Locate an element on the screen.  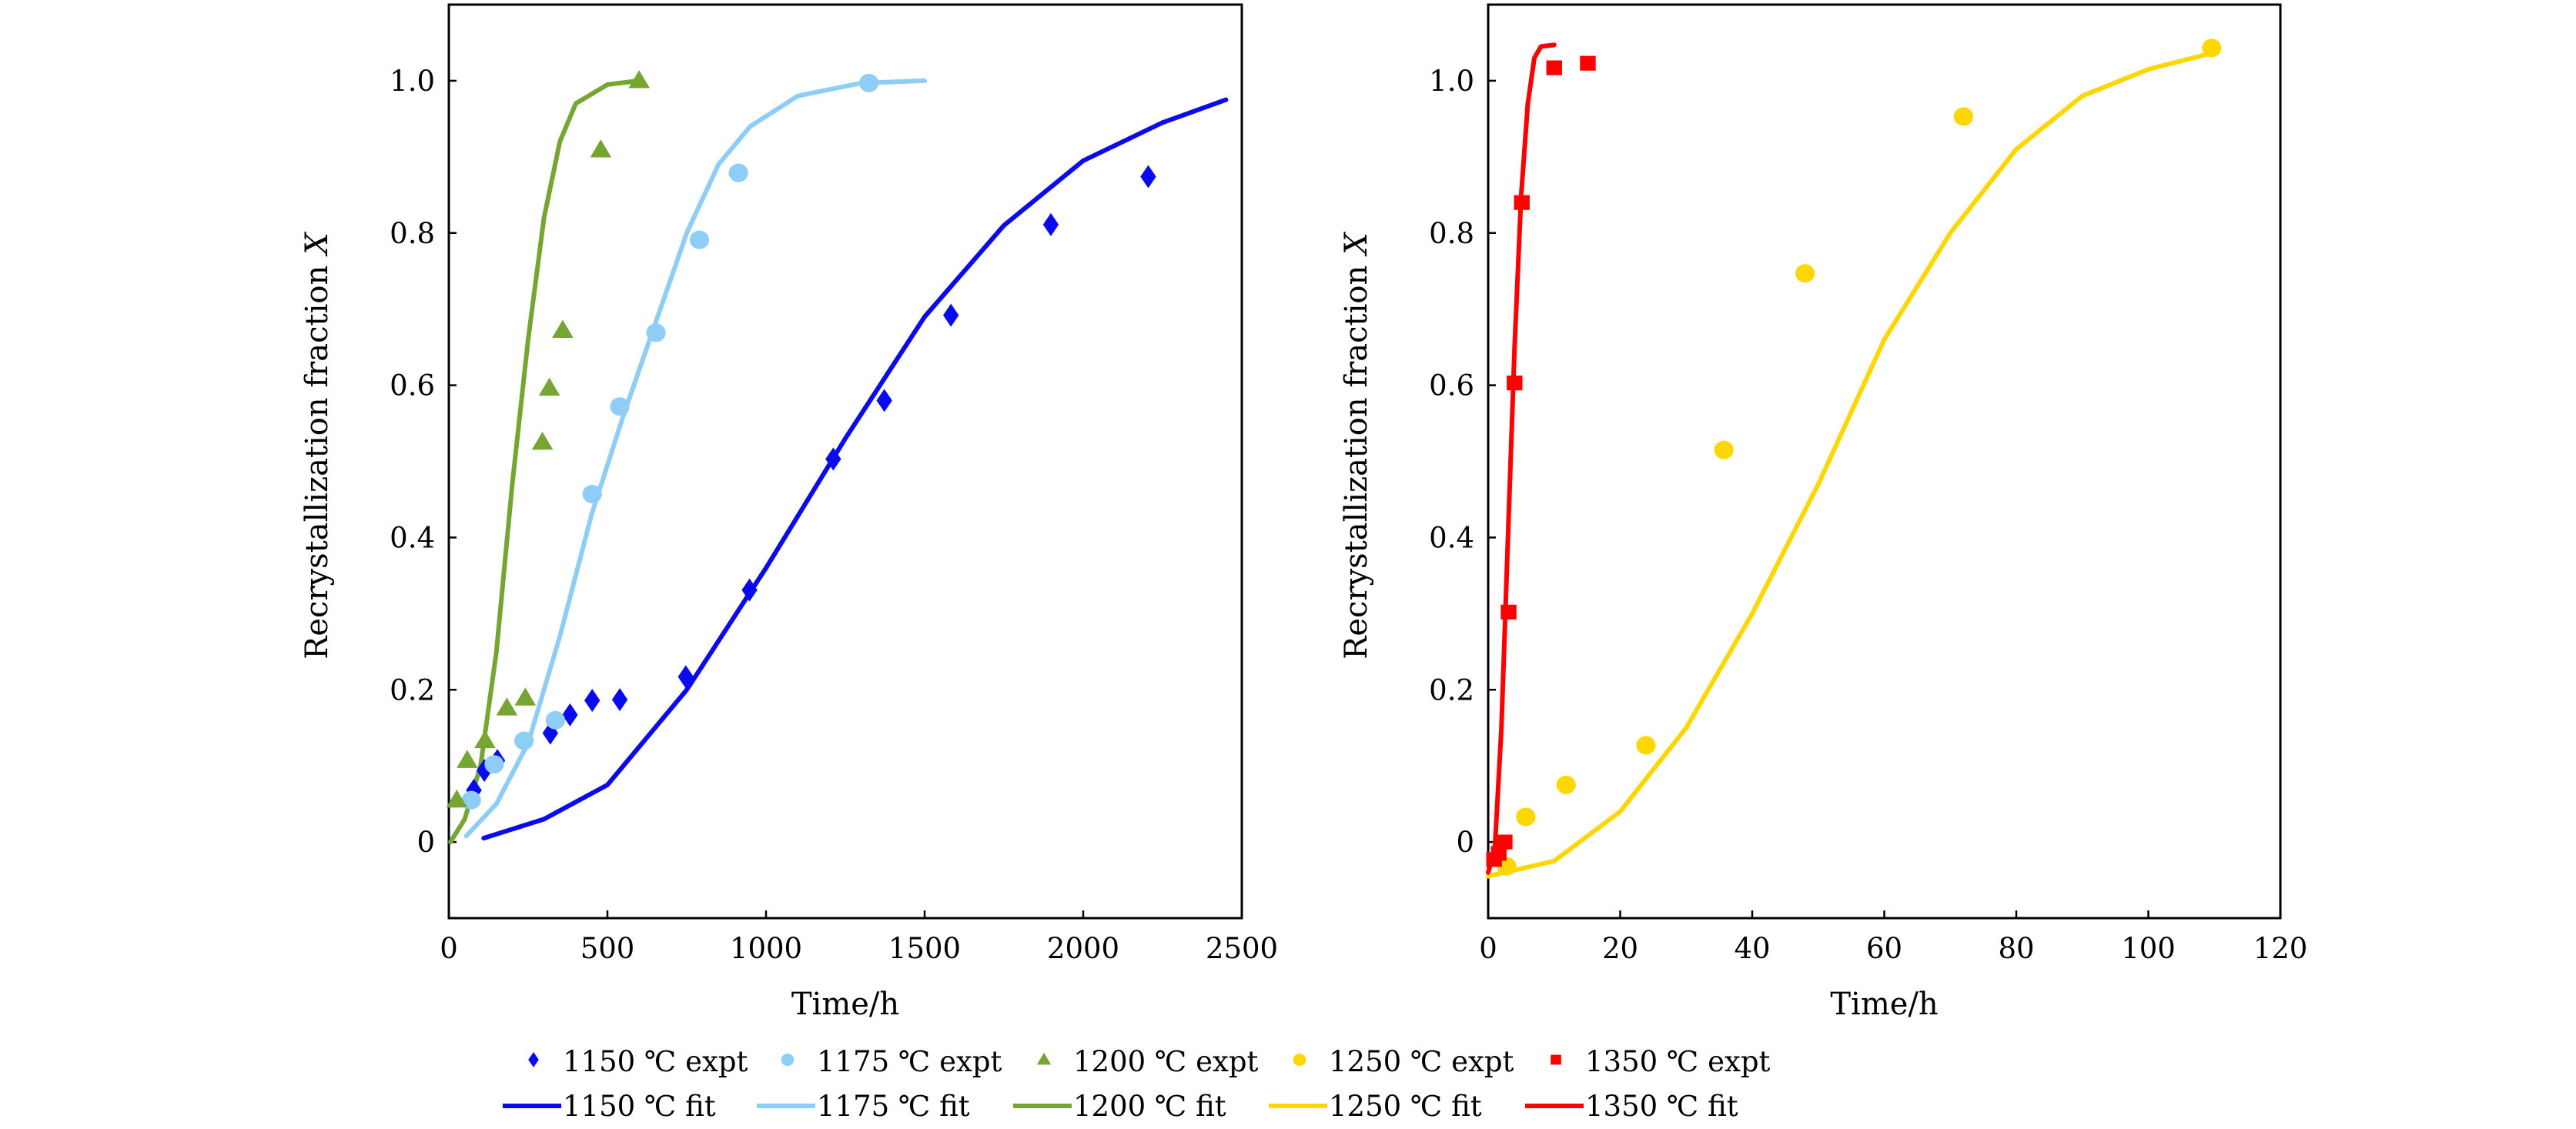
series-1350-expt is located at coordinates (1541, 461).